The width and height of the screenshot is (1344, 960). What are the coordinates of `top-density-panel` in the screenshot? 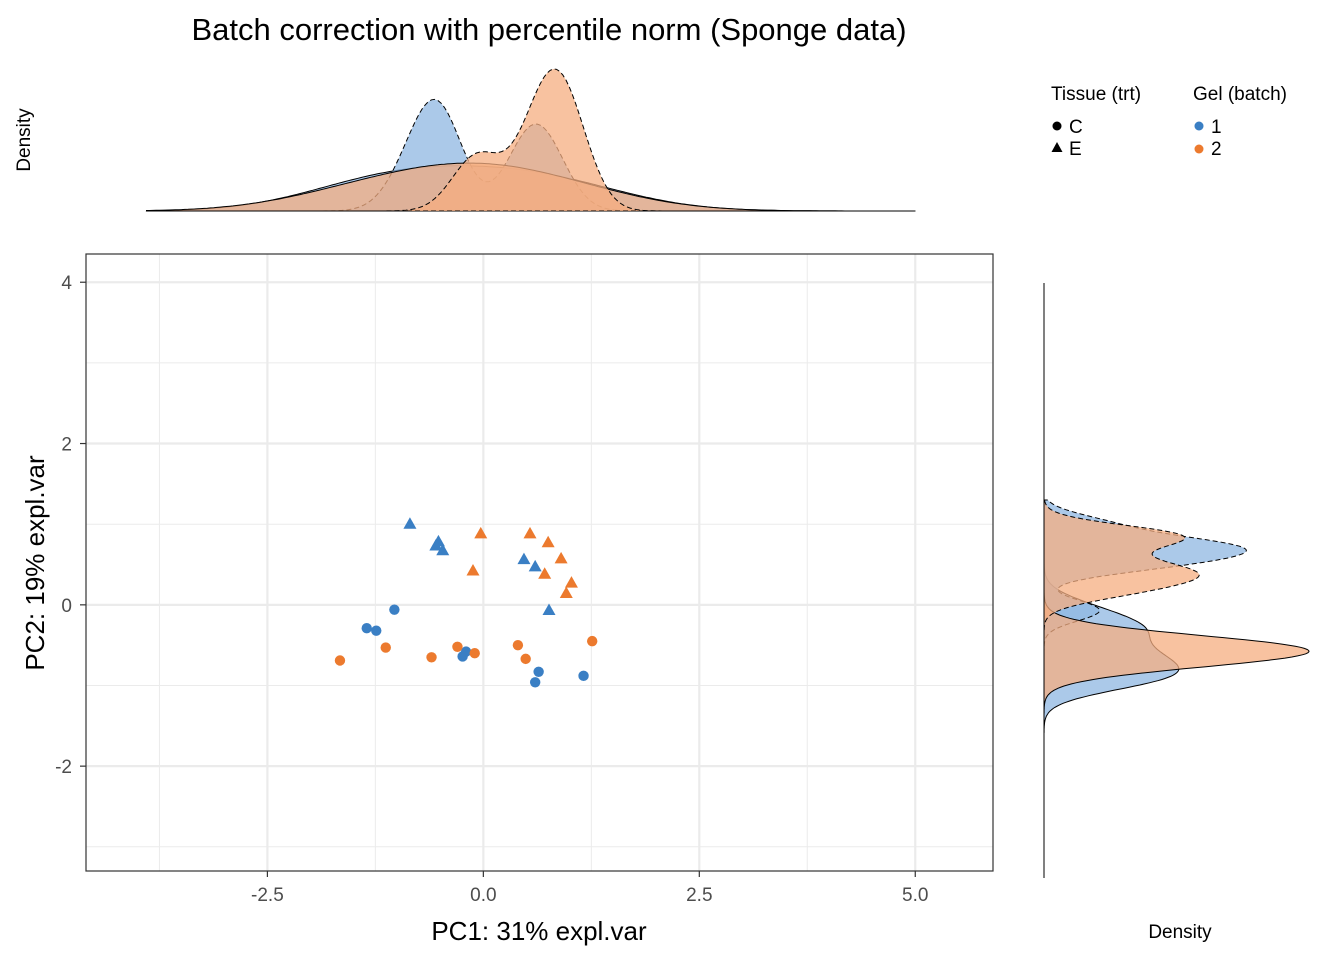 It's located at (530, 140).